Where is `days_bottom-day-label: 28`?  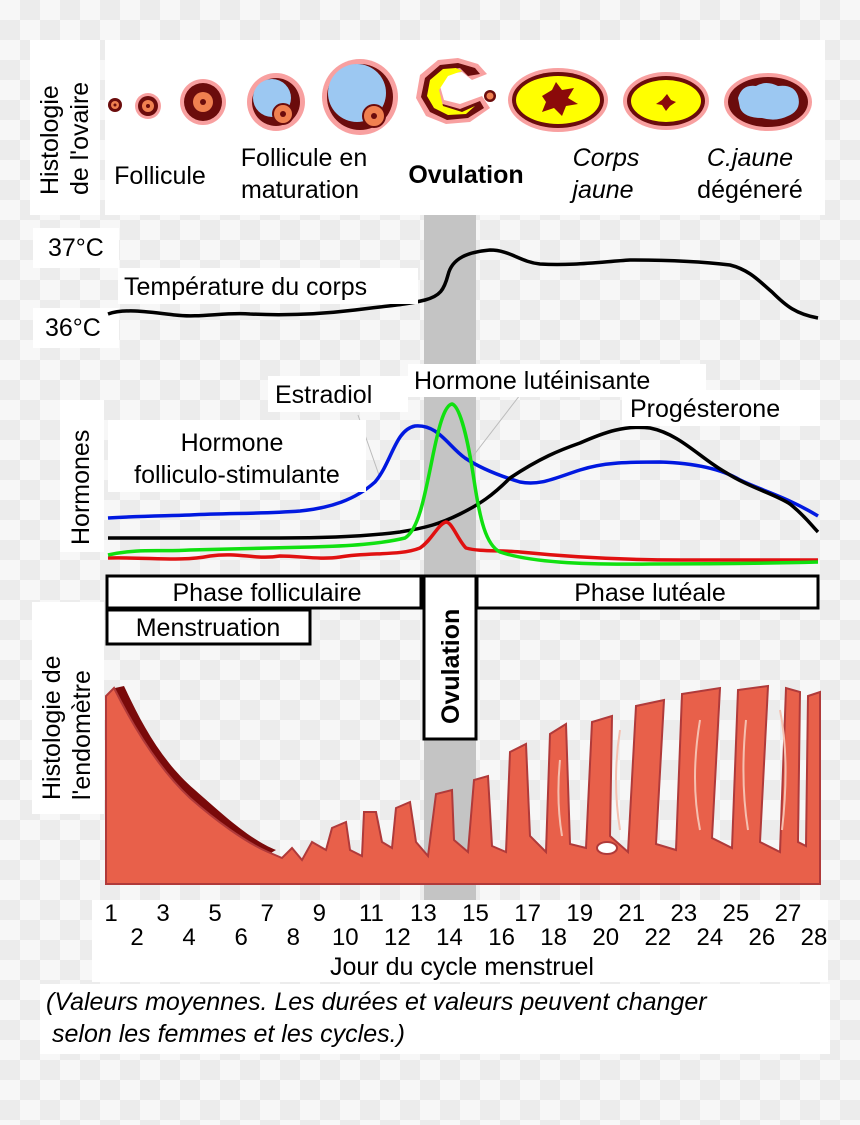
days_bottom-day-label: 28 is located at coordinates (814, 937).